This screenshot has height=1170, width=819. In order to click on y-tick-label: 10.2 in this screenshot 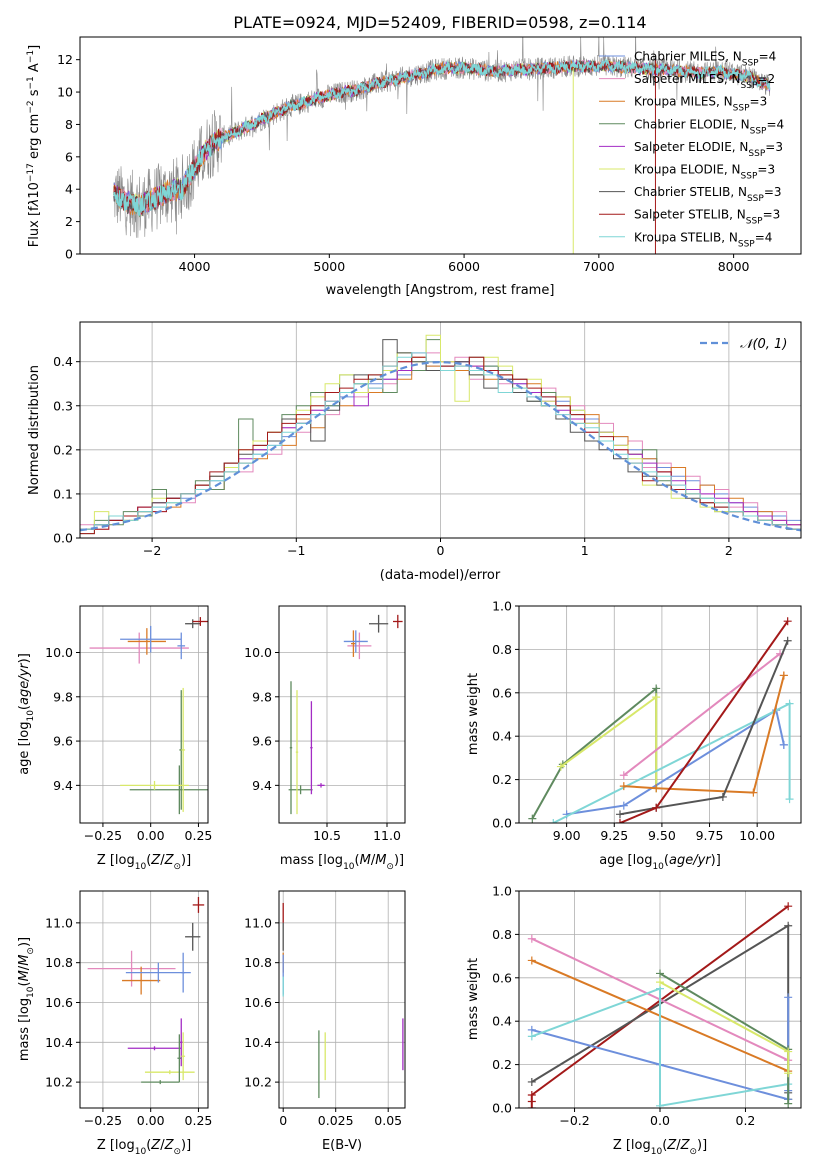, I will do `click(59, 1082)`.